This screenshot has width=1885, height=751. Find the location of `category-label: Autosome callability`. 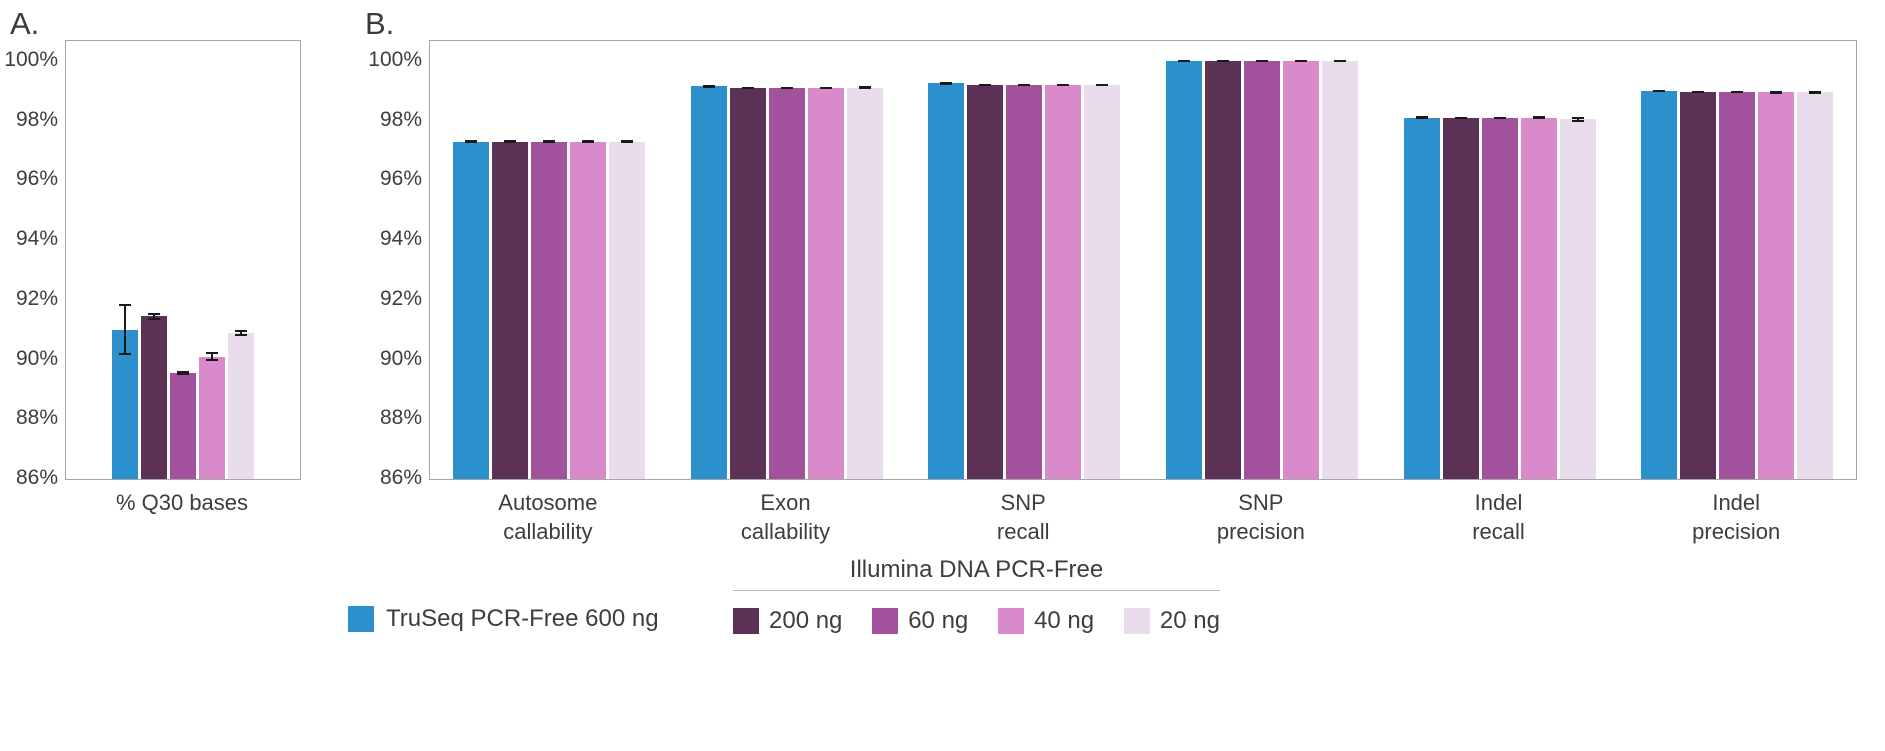

category-label: Autosome callability is located at coordinates (548, 517).